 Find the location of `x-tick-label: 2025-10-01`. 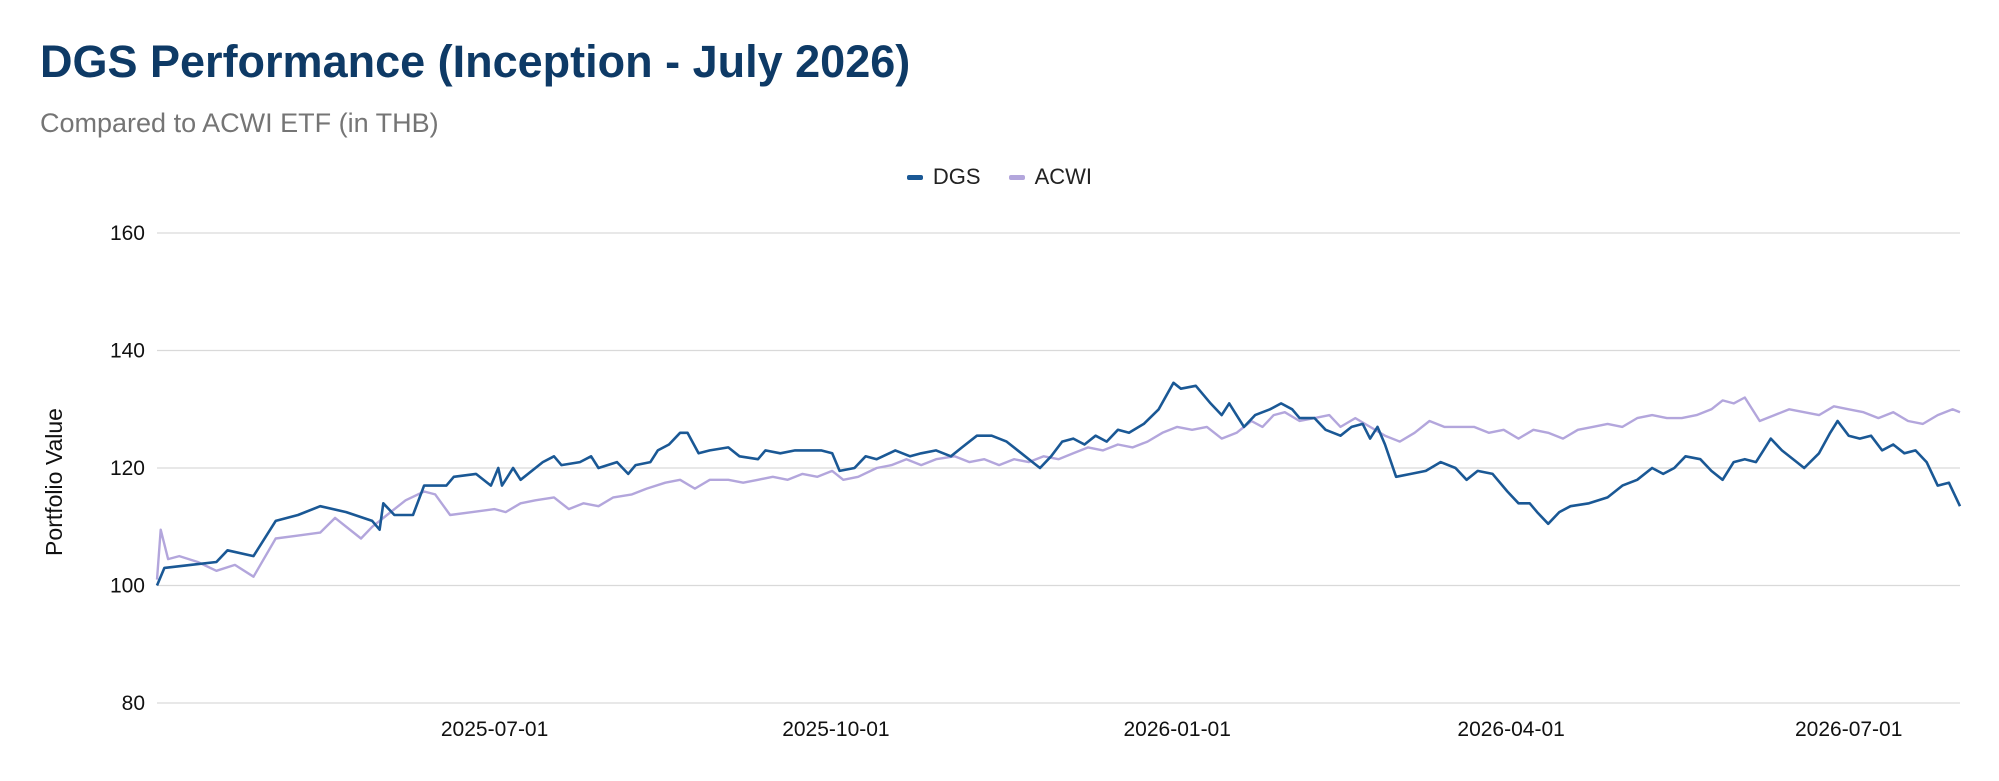

x-tick-label: 2025-10-01 is located at coordinates (835, 729).